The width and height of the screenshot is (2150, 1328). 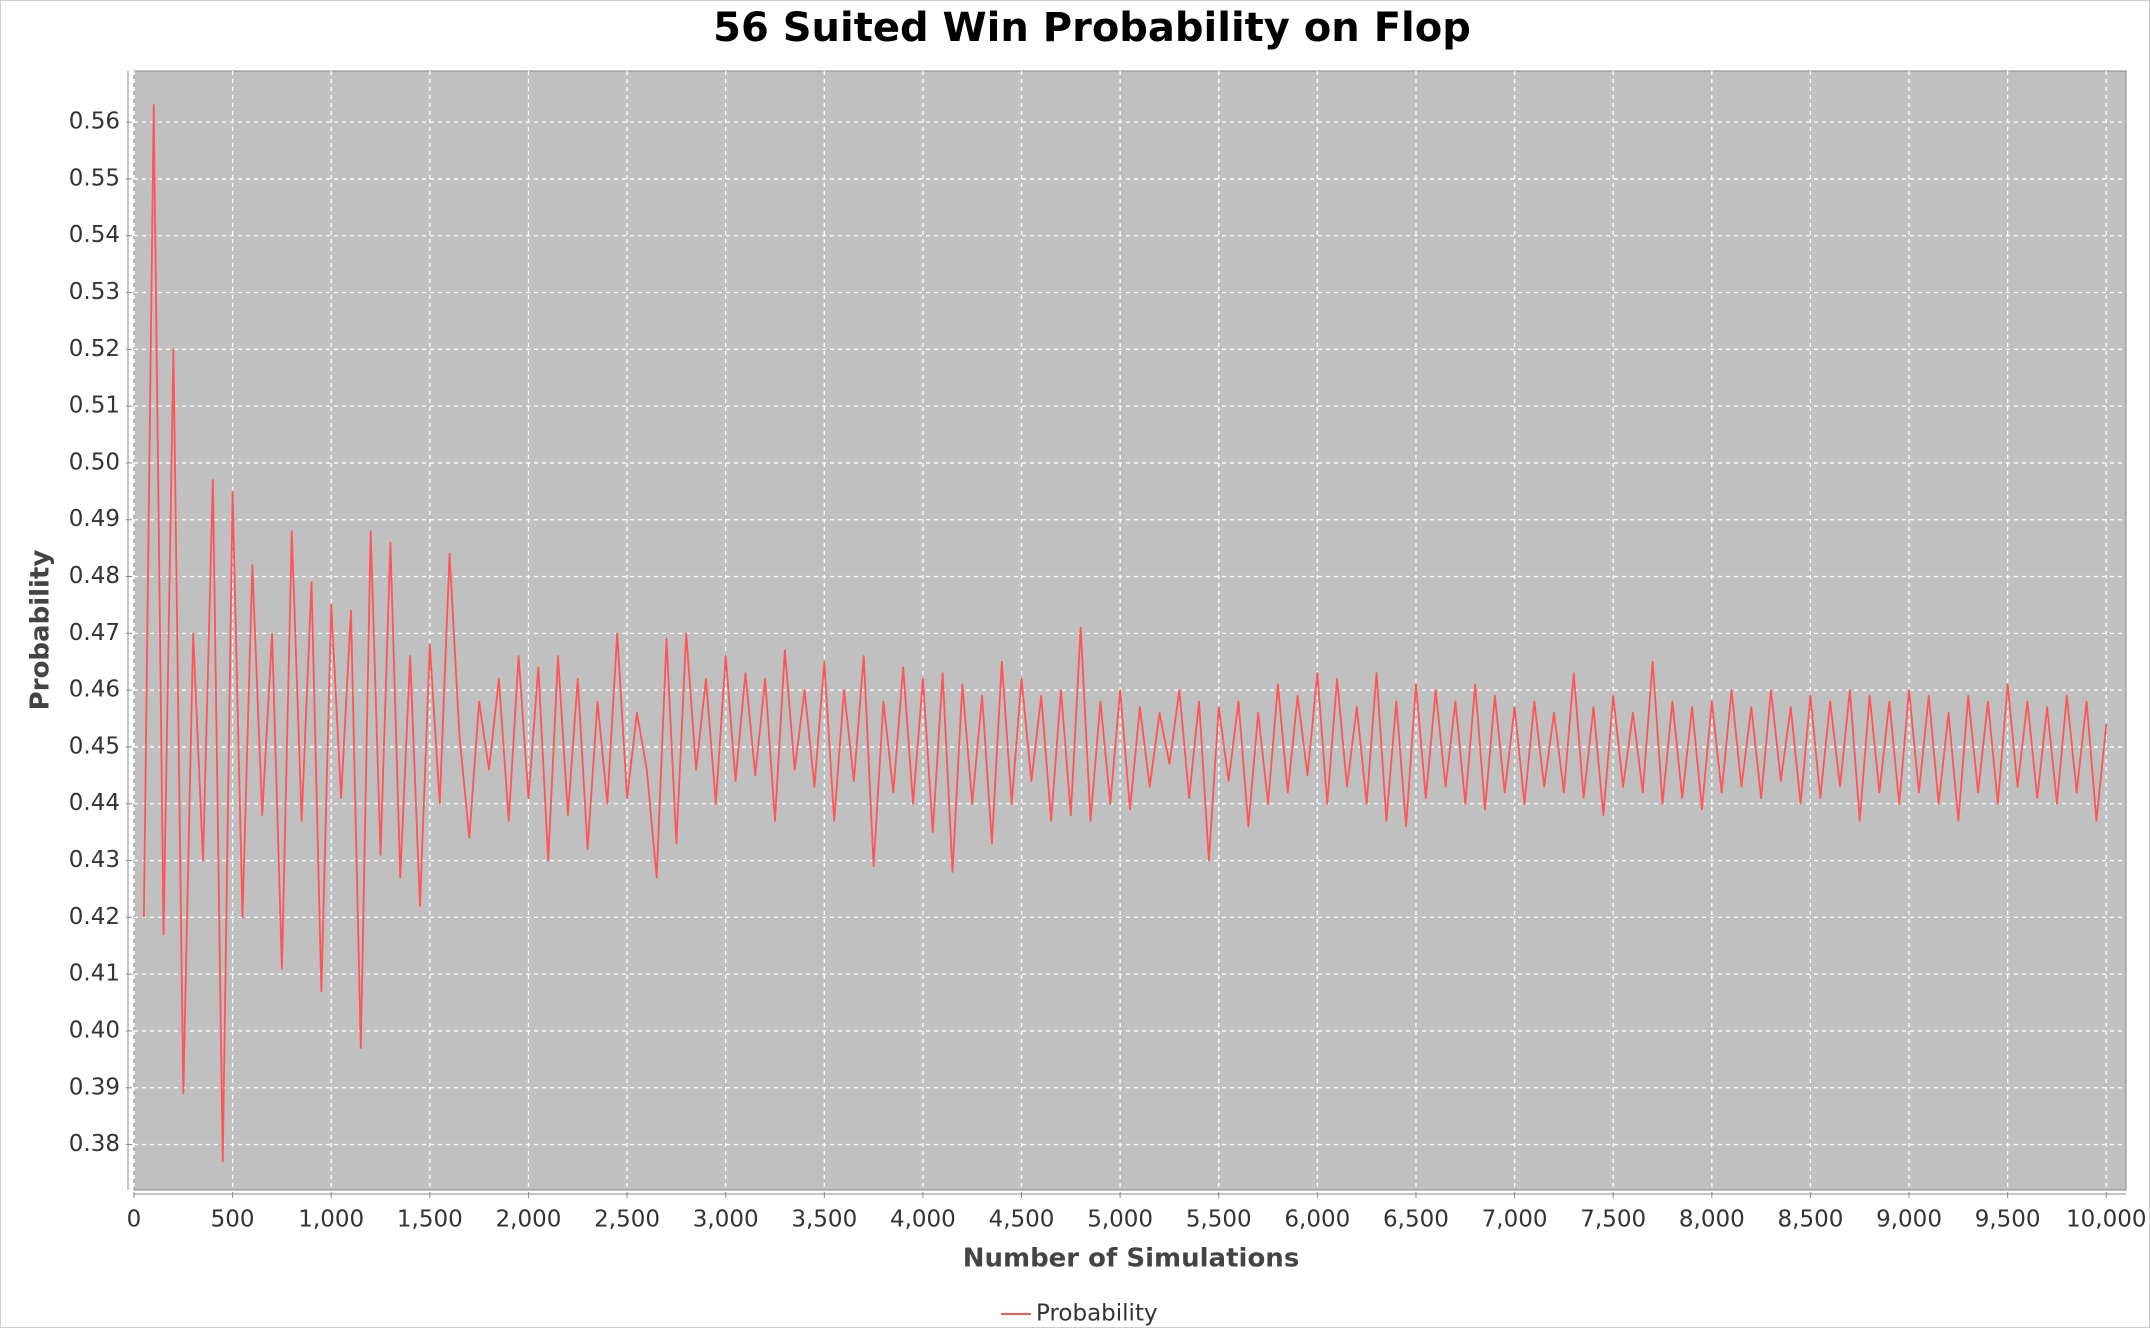 What do you see at coordinates (94, 860) in the screenshot?
I see `y-tick-label: 0.43` at bounding box center [94, 860].